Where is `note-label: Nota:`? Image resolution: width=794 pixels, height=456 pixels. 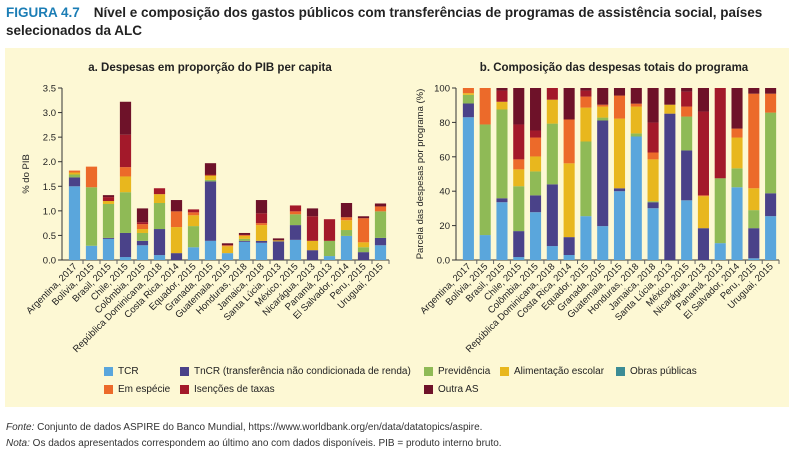
note-label: Nota: is located at coordinates (18, 443).